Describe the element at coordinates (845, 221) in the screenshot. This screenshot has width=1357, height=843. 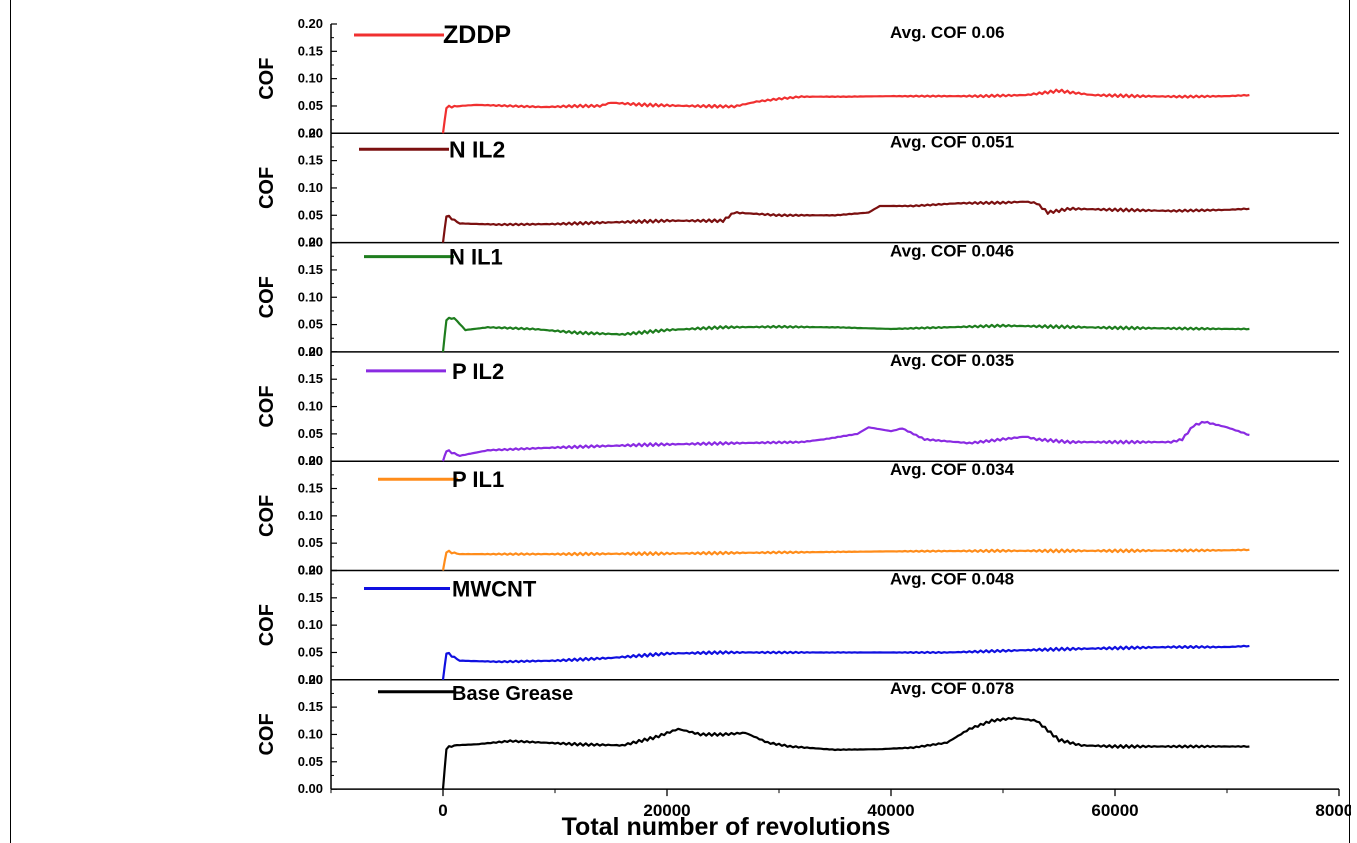
I see `series-line-n-il2` at that location.